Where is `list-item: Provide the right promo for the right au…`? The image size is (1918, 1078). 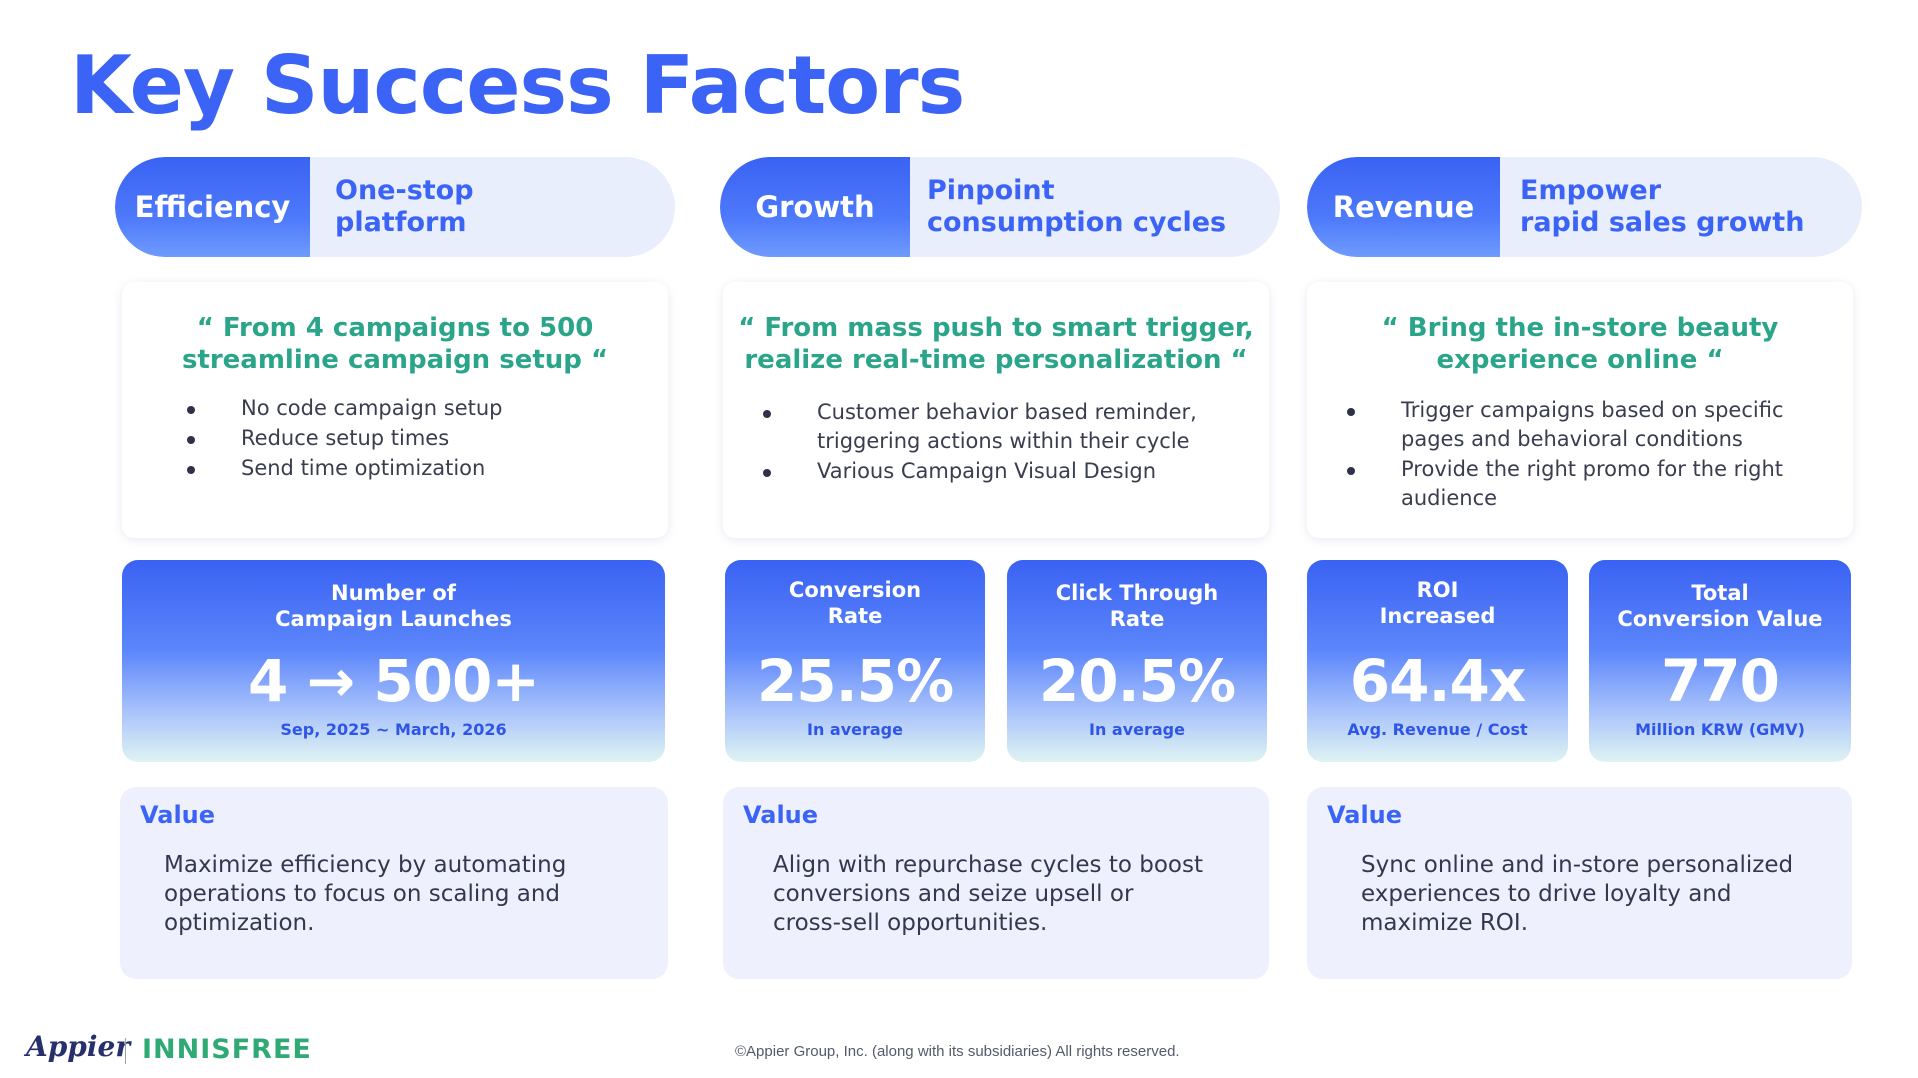
list-item: Provide the right promo for the right au… is located at coordinates (1561, 484).